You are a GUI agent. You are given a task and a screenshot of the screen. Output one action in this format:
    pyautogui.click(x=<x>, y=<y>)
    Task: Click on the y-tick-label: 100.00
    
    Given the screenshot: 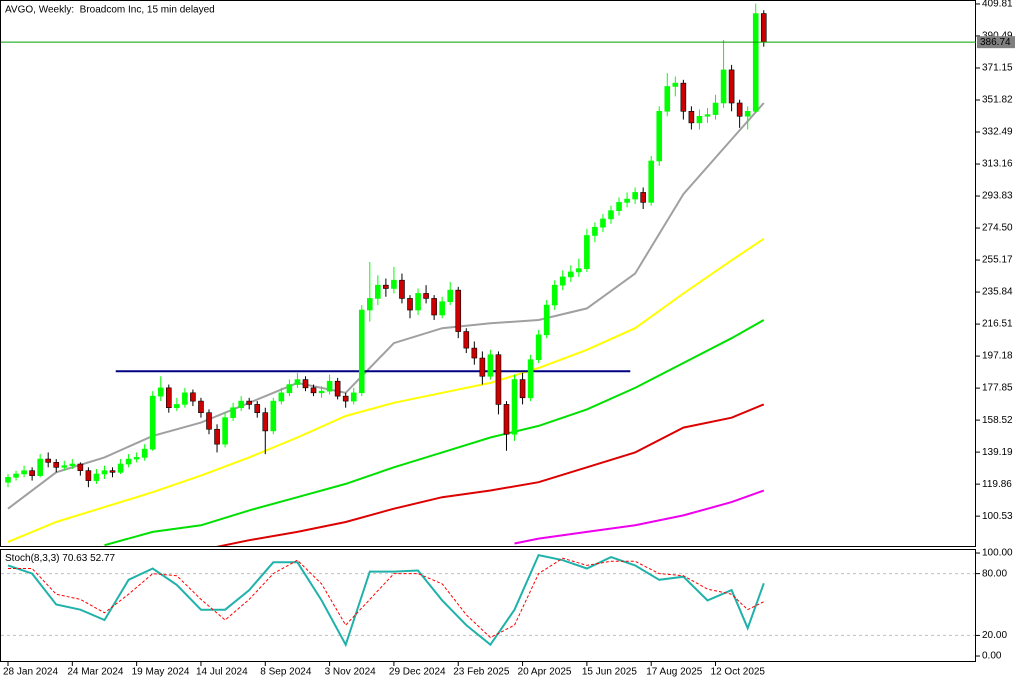 What is the action you would take?
    pyautogui.click(x=997, y=553)
    